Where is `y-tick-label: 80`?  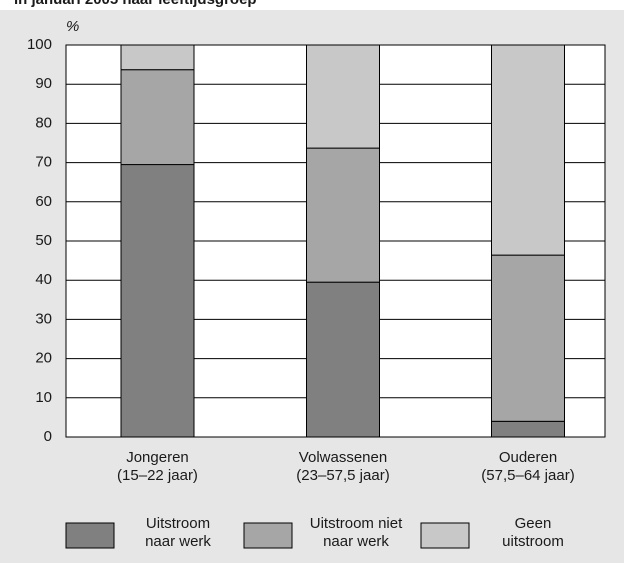
y-tick-label: 80 is located at coordinates (43, 122).